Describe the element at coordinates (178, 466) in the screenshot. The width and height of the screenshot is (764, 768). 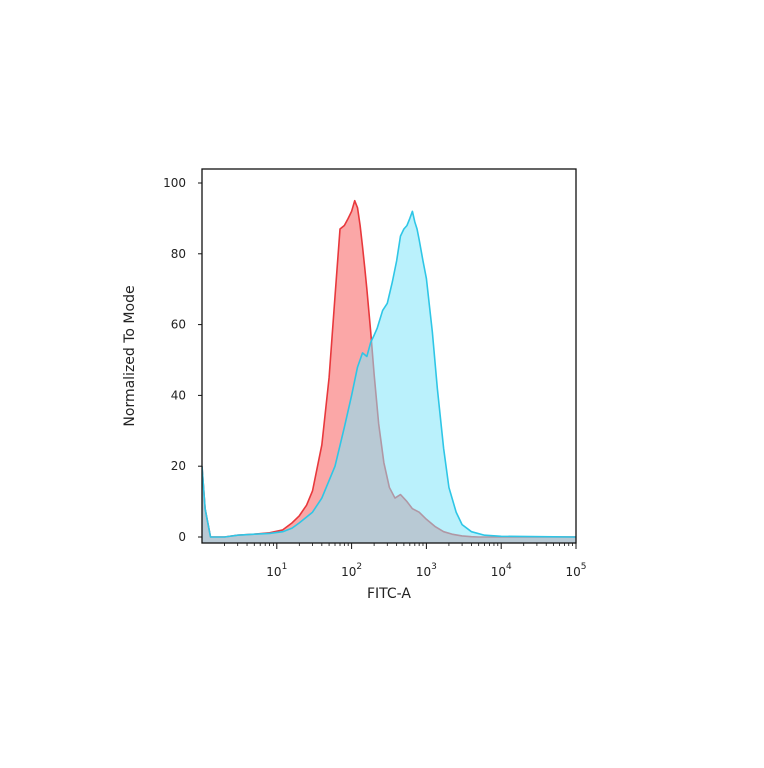
I see `y-tick-label: 20` at that location.